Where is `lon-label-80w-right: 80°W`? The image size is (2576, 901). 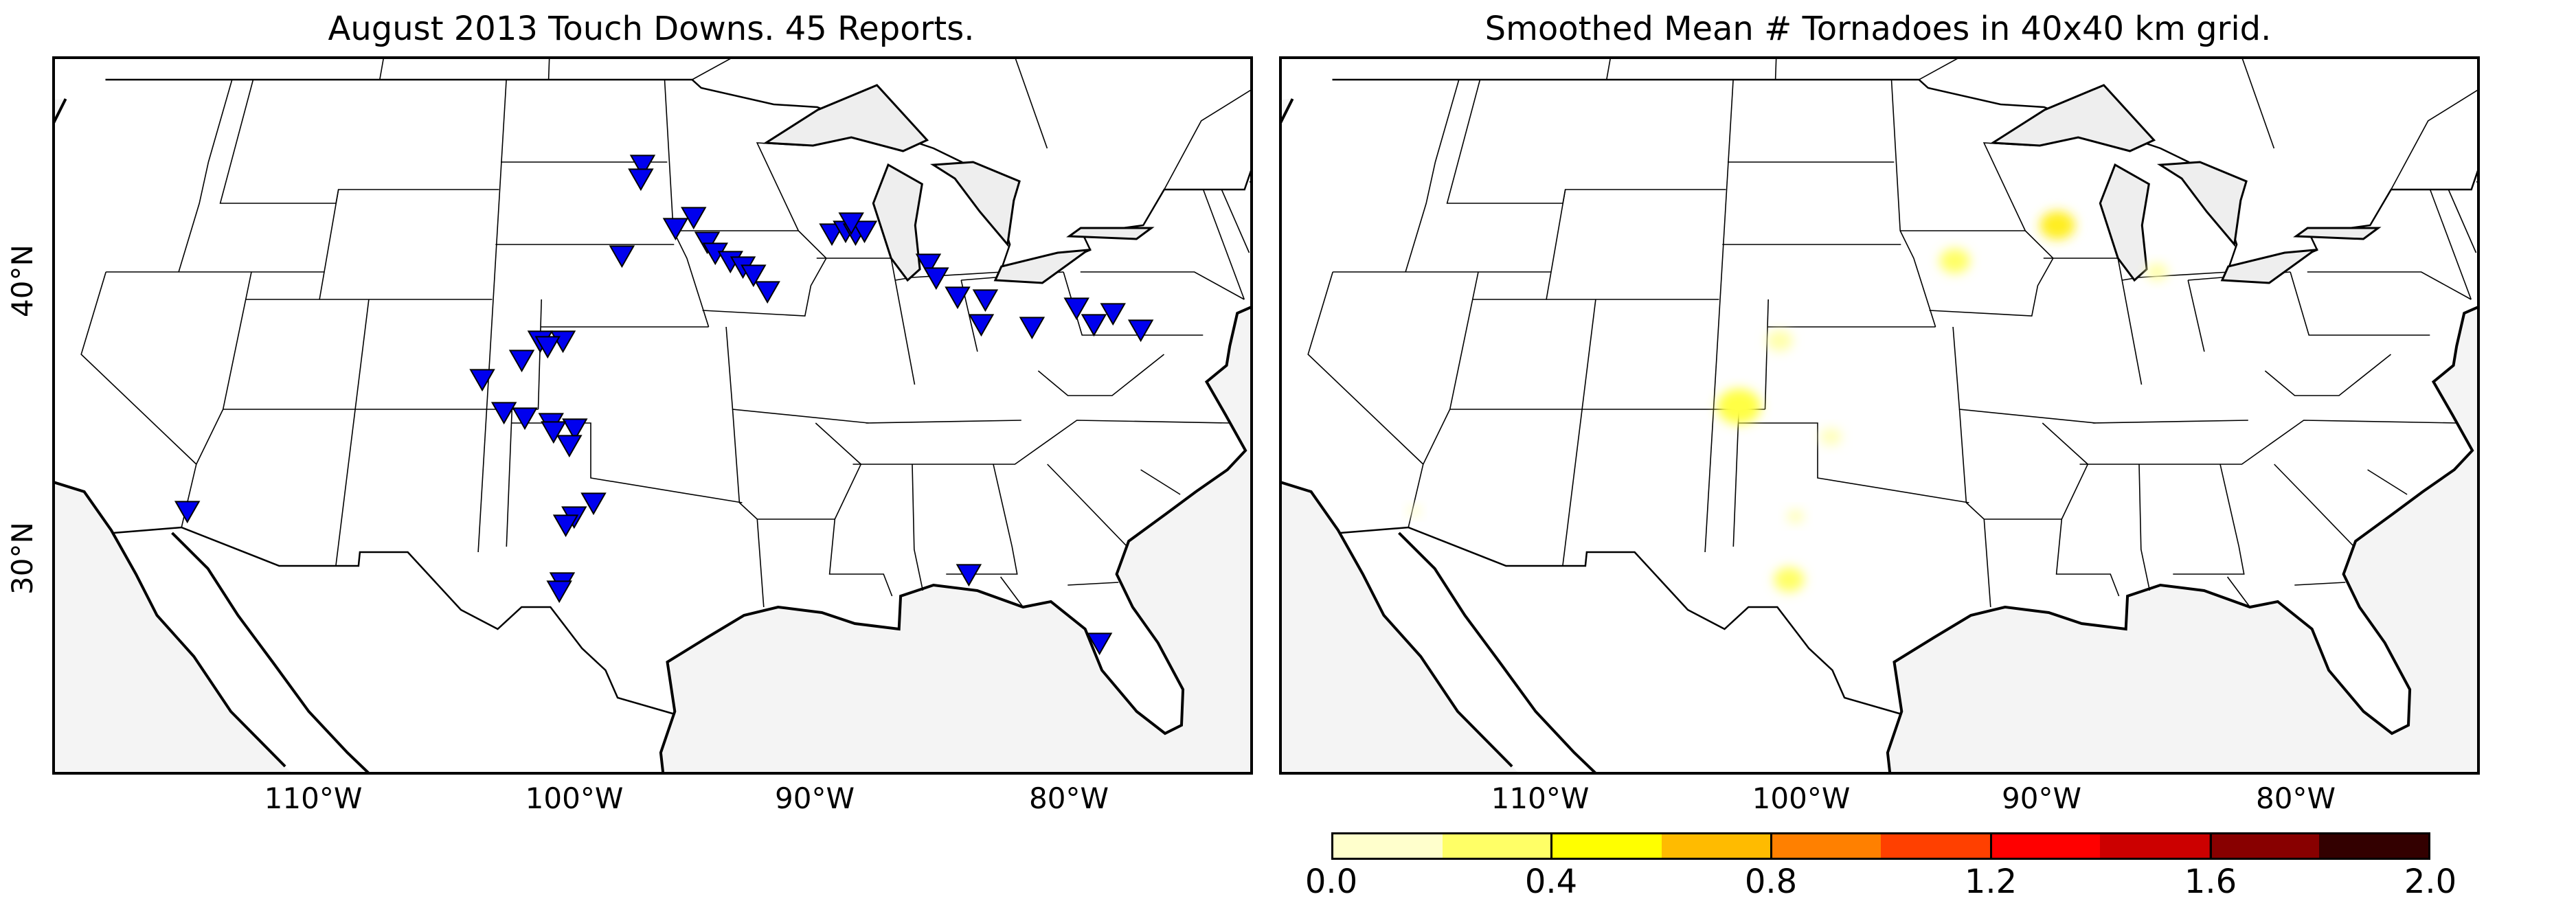 lon-label-80w-right: 80°W is located at coordinates (2296, 799).